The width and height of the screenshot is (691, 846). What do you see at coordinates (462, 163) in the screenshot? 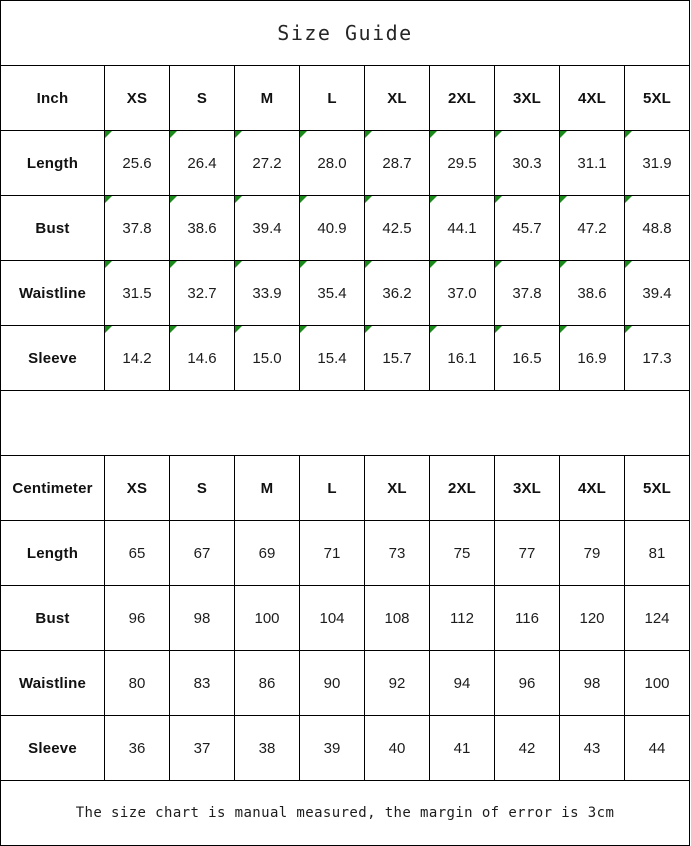
I see `inch-length-2xl: 29.5` at bounding box center [462, 163].